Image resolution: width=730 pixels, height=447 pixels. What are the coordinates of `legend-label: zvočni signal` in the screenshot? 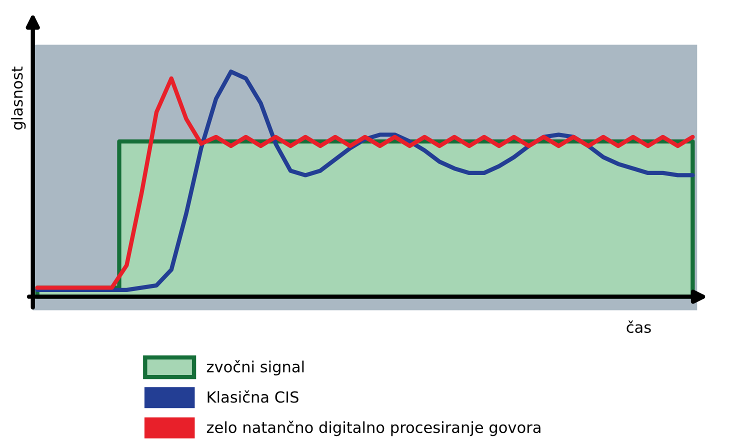 It's located at (255, 368).